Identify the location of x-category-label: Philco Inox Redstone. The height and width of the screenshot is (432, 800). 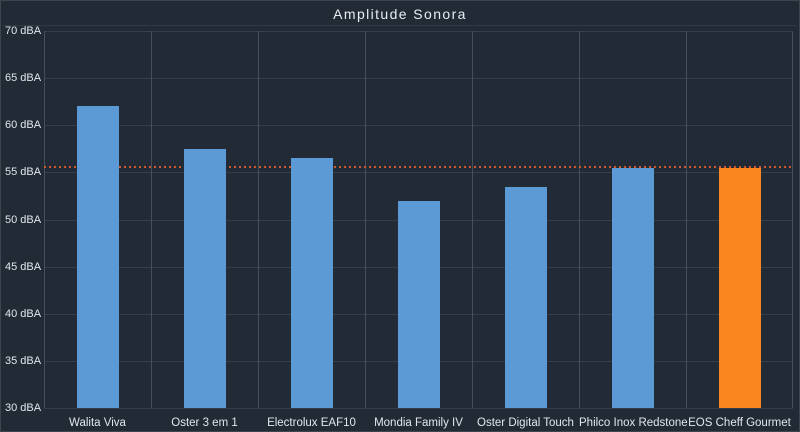
(633, 423).